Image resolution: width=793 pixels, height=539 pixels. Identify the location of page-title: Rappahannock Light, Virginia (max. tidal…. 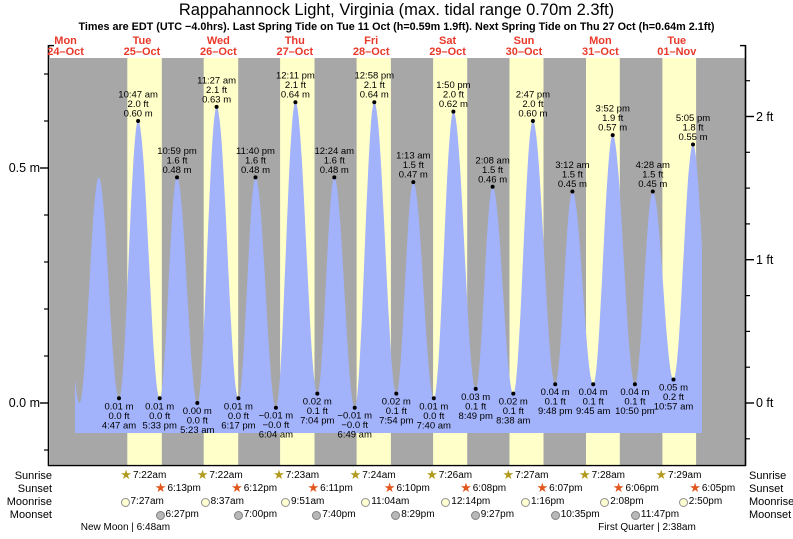
(396, 10).